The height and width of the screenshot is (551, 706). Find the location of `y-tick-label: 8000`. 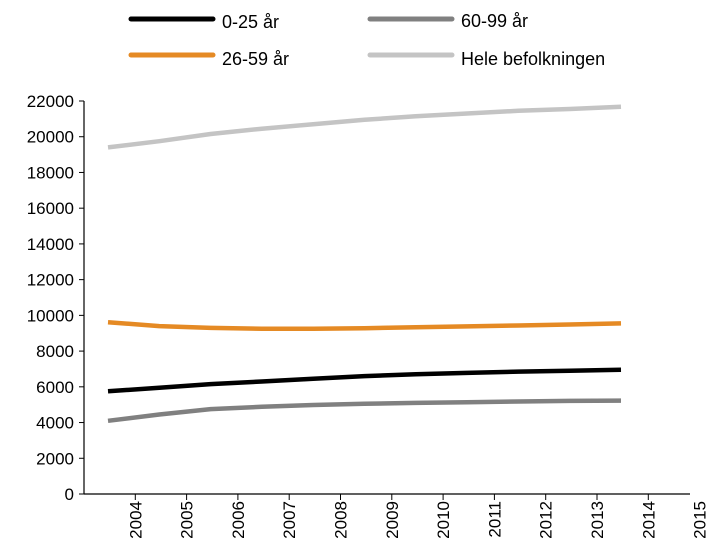

y-tick-label: 8000 is located at coordinates (55, 351).